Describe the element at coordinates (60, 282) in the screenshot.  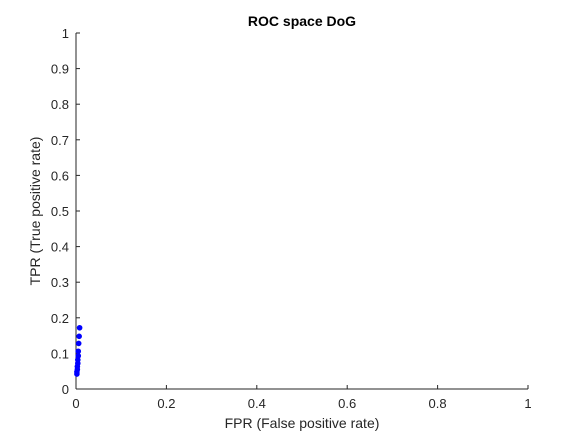
I see `y-tick-label: 0.3` at that location.